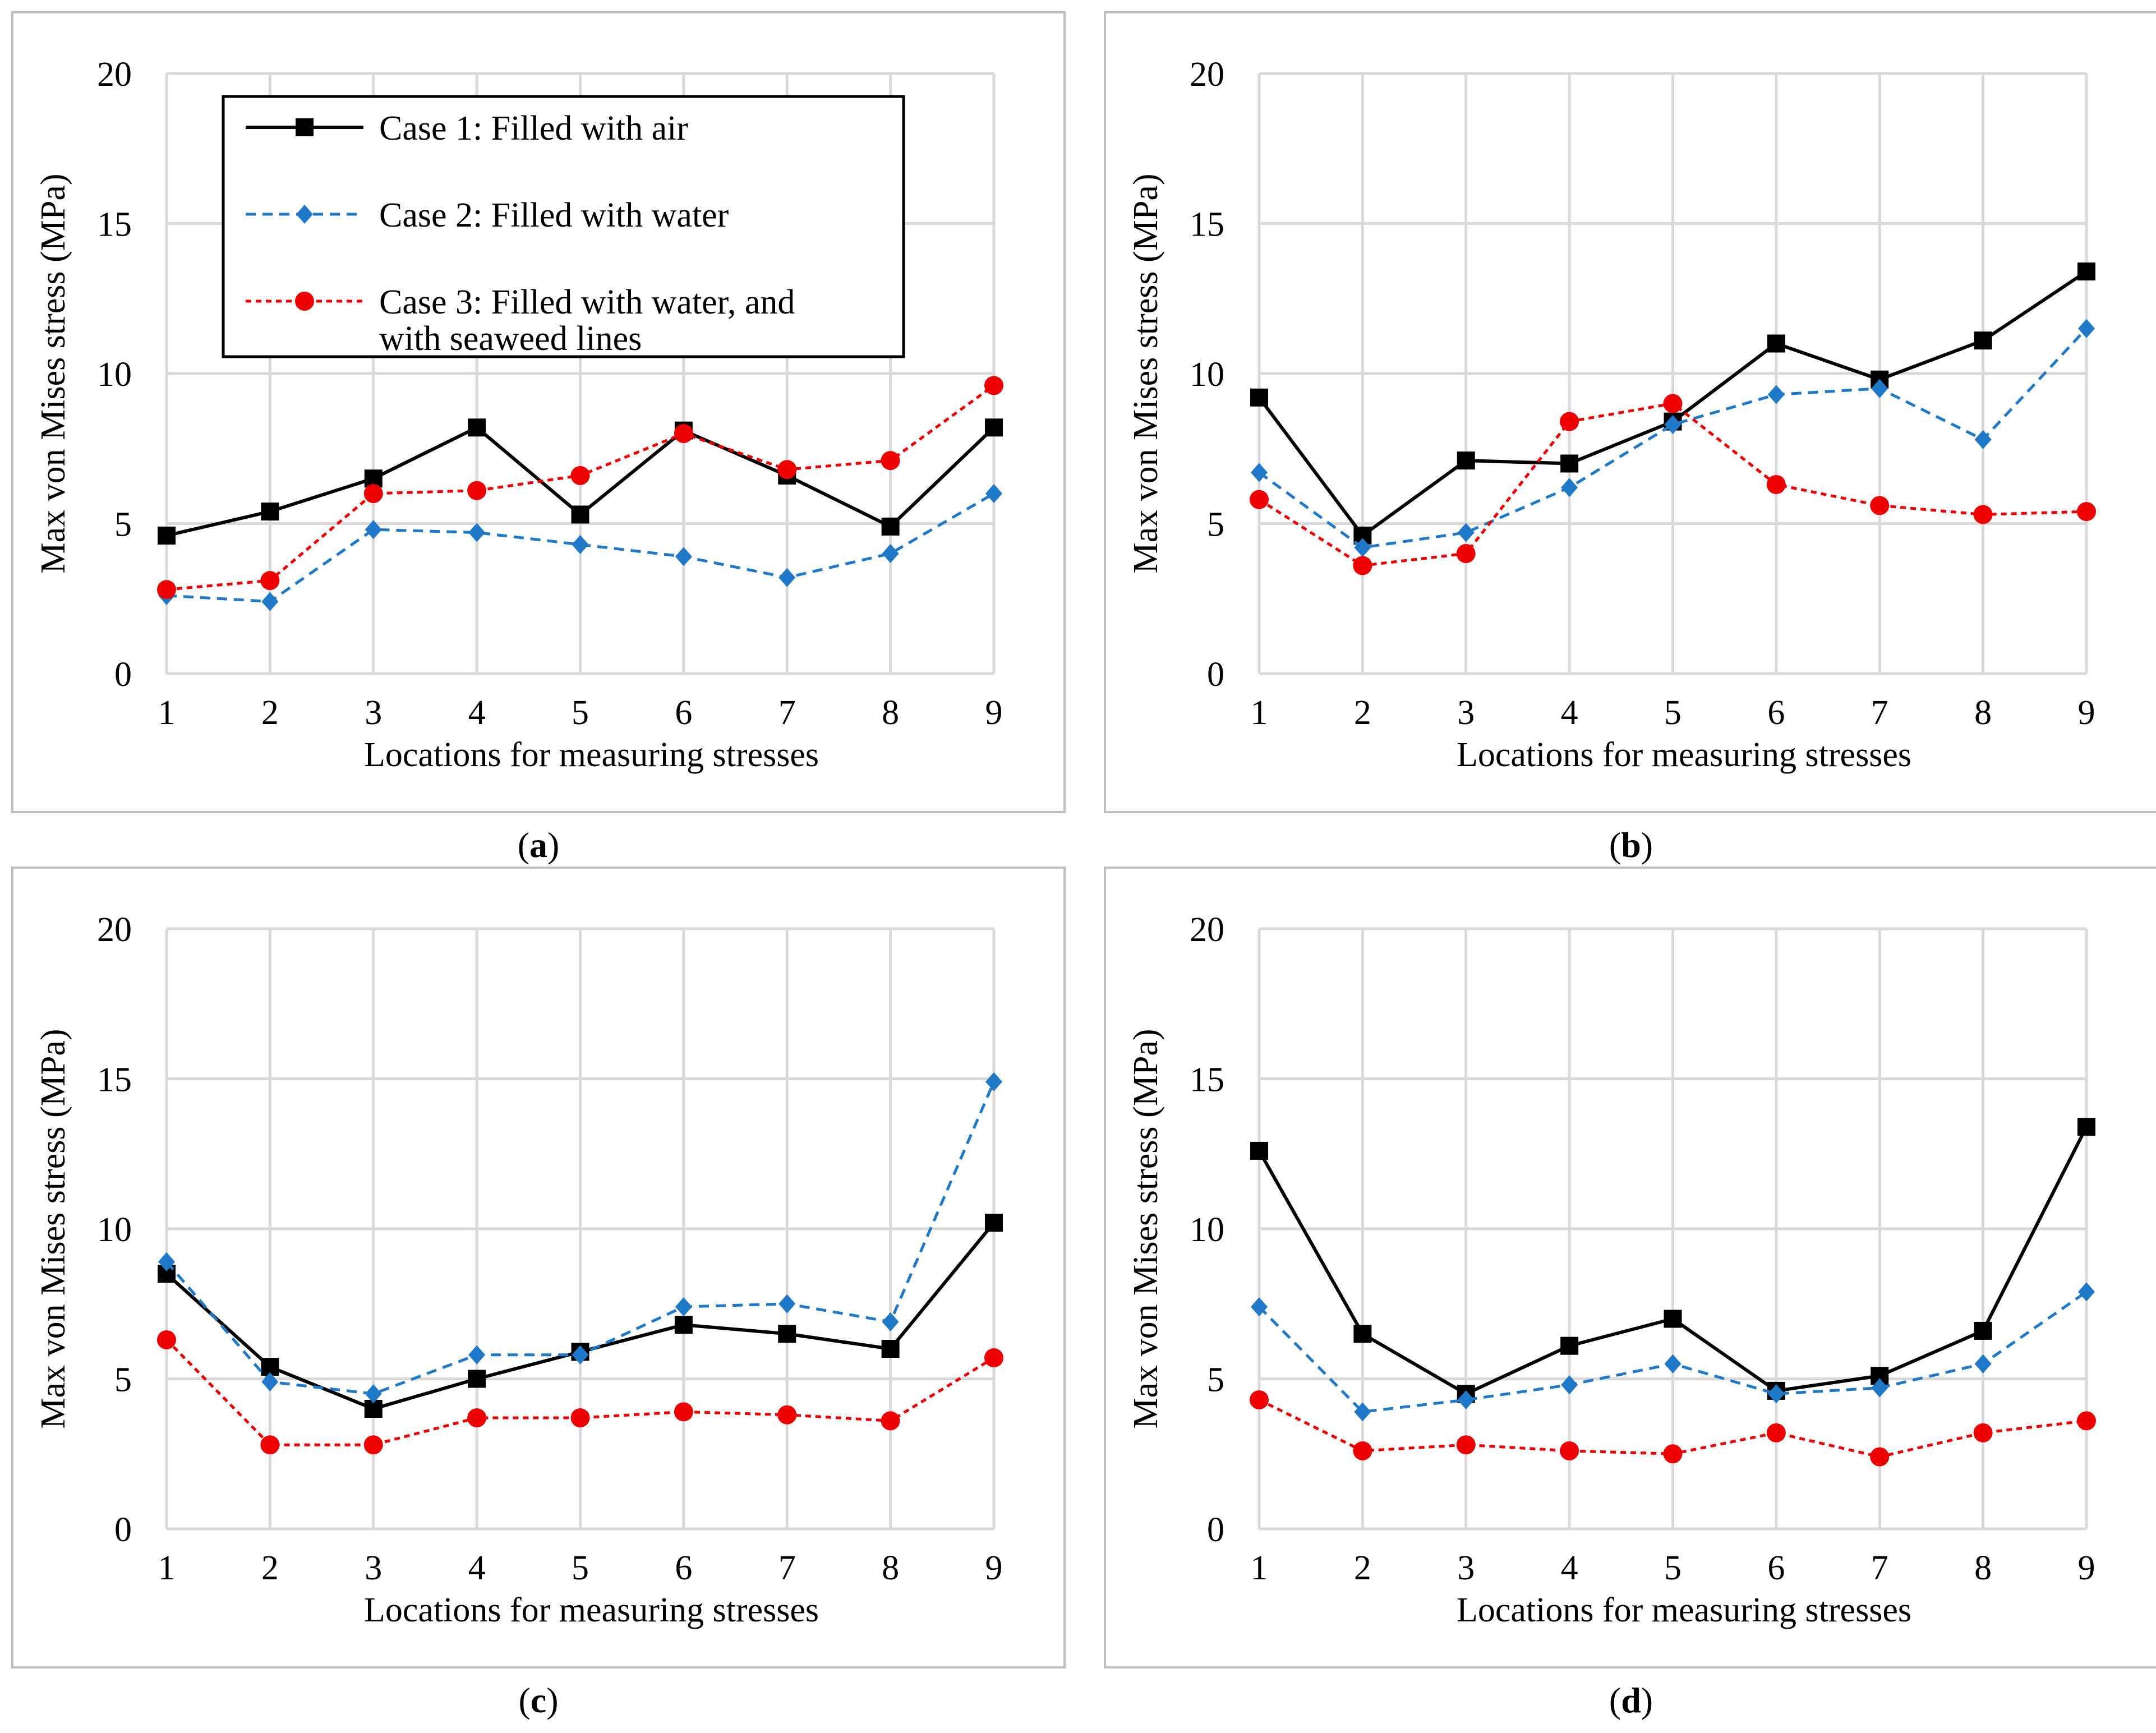 The height and width of the screenshot is (1733, 2156). What do you see at coordinates (1673, 713) in the screenshot?
I see `x-tick-label: 5` at bounding box center [1673, 713].